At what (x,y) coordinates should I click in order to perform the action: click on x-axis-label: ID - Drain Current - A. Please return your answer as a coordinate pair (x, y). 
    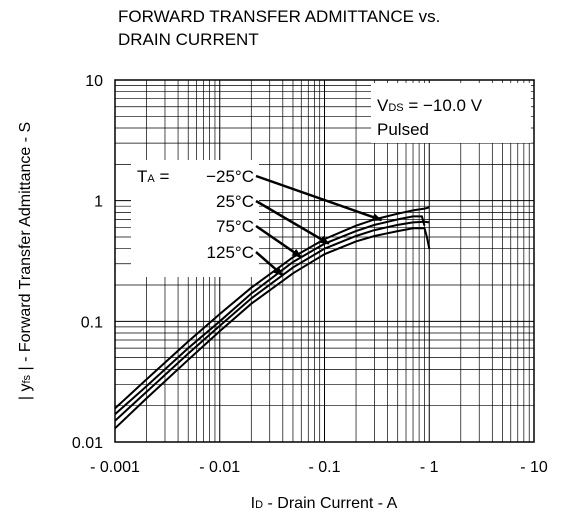
    Looking at the image, I should click on (324, 503).